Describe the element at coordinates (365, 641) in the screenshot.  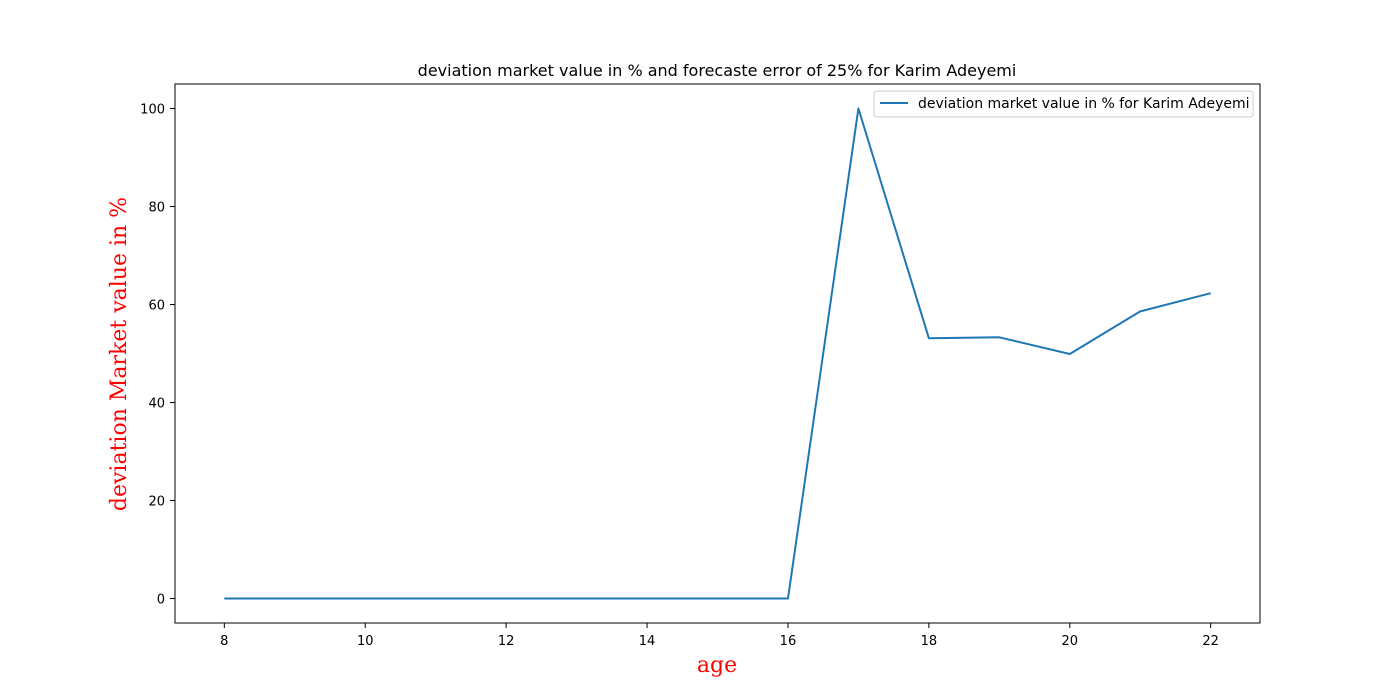
I see `x-tick-label: 10` at that location.